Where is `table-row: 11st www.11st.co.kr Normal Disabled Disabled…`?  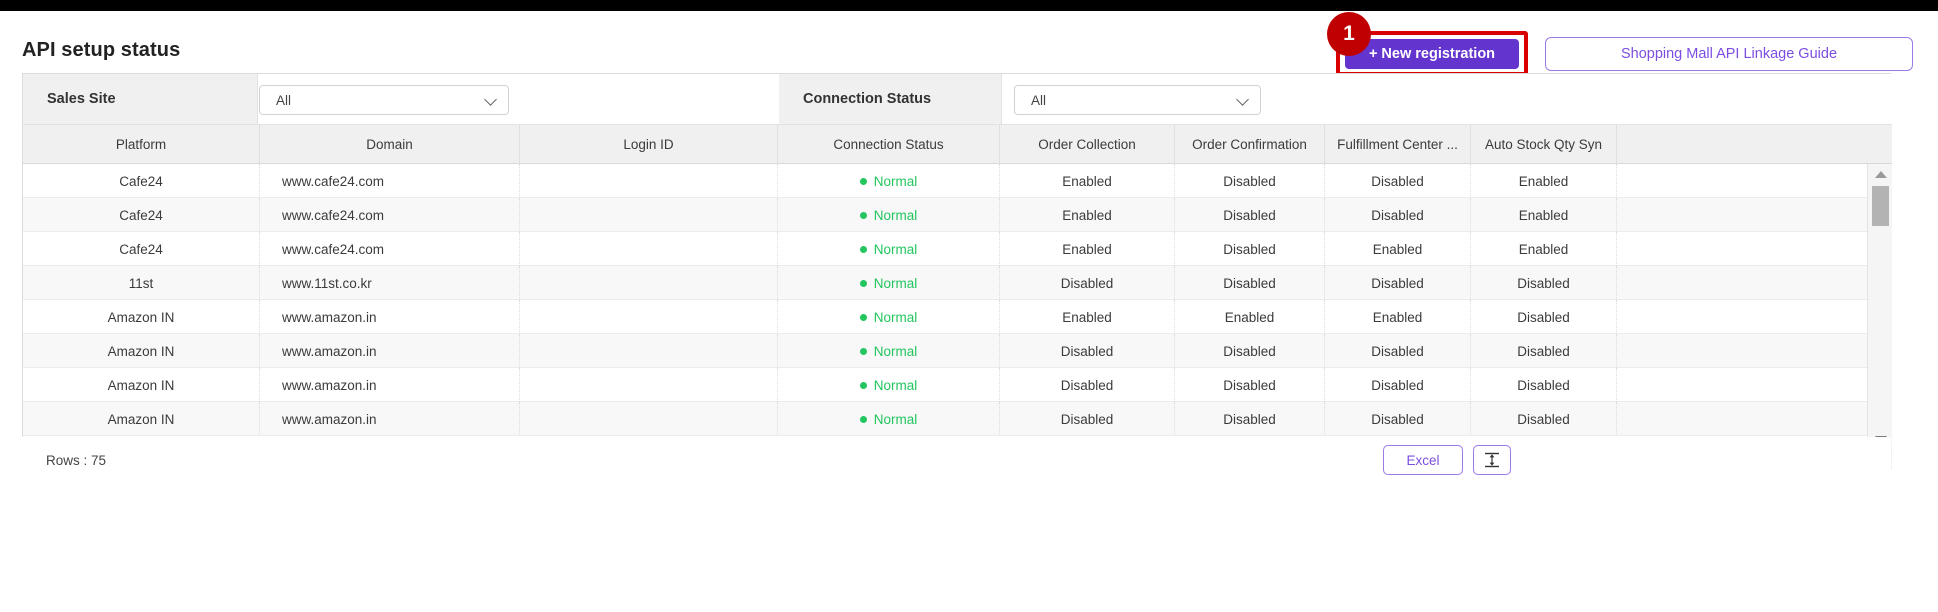 table-row: 11st www.11st.co.kr Normal Disabled Disabled… is located at coordinates (957, 283).